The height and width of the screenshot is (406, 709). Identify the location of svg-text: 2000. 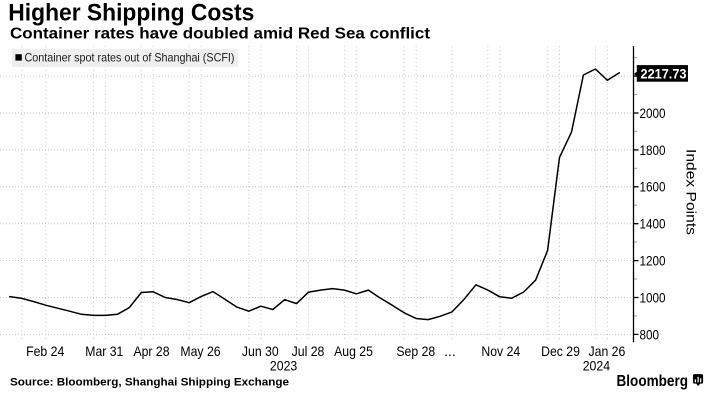
(653, 113).